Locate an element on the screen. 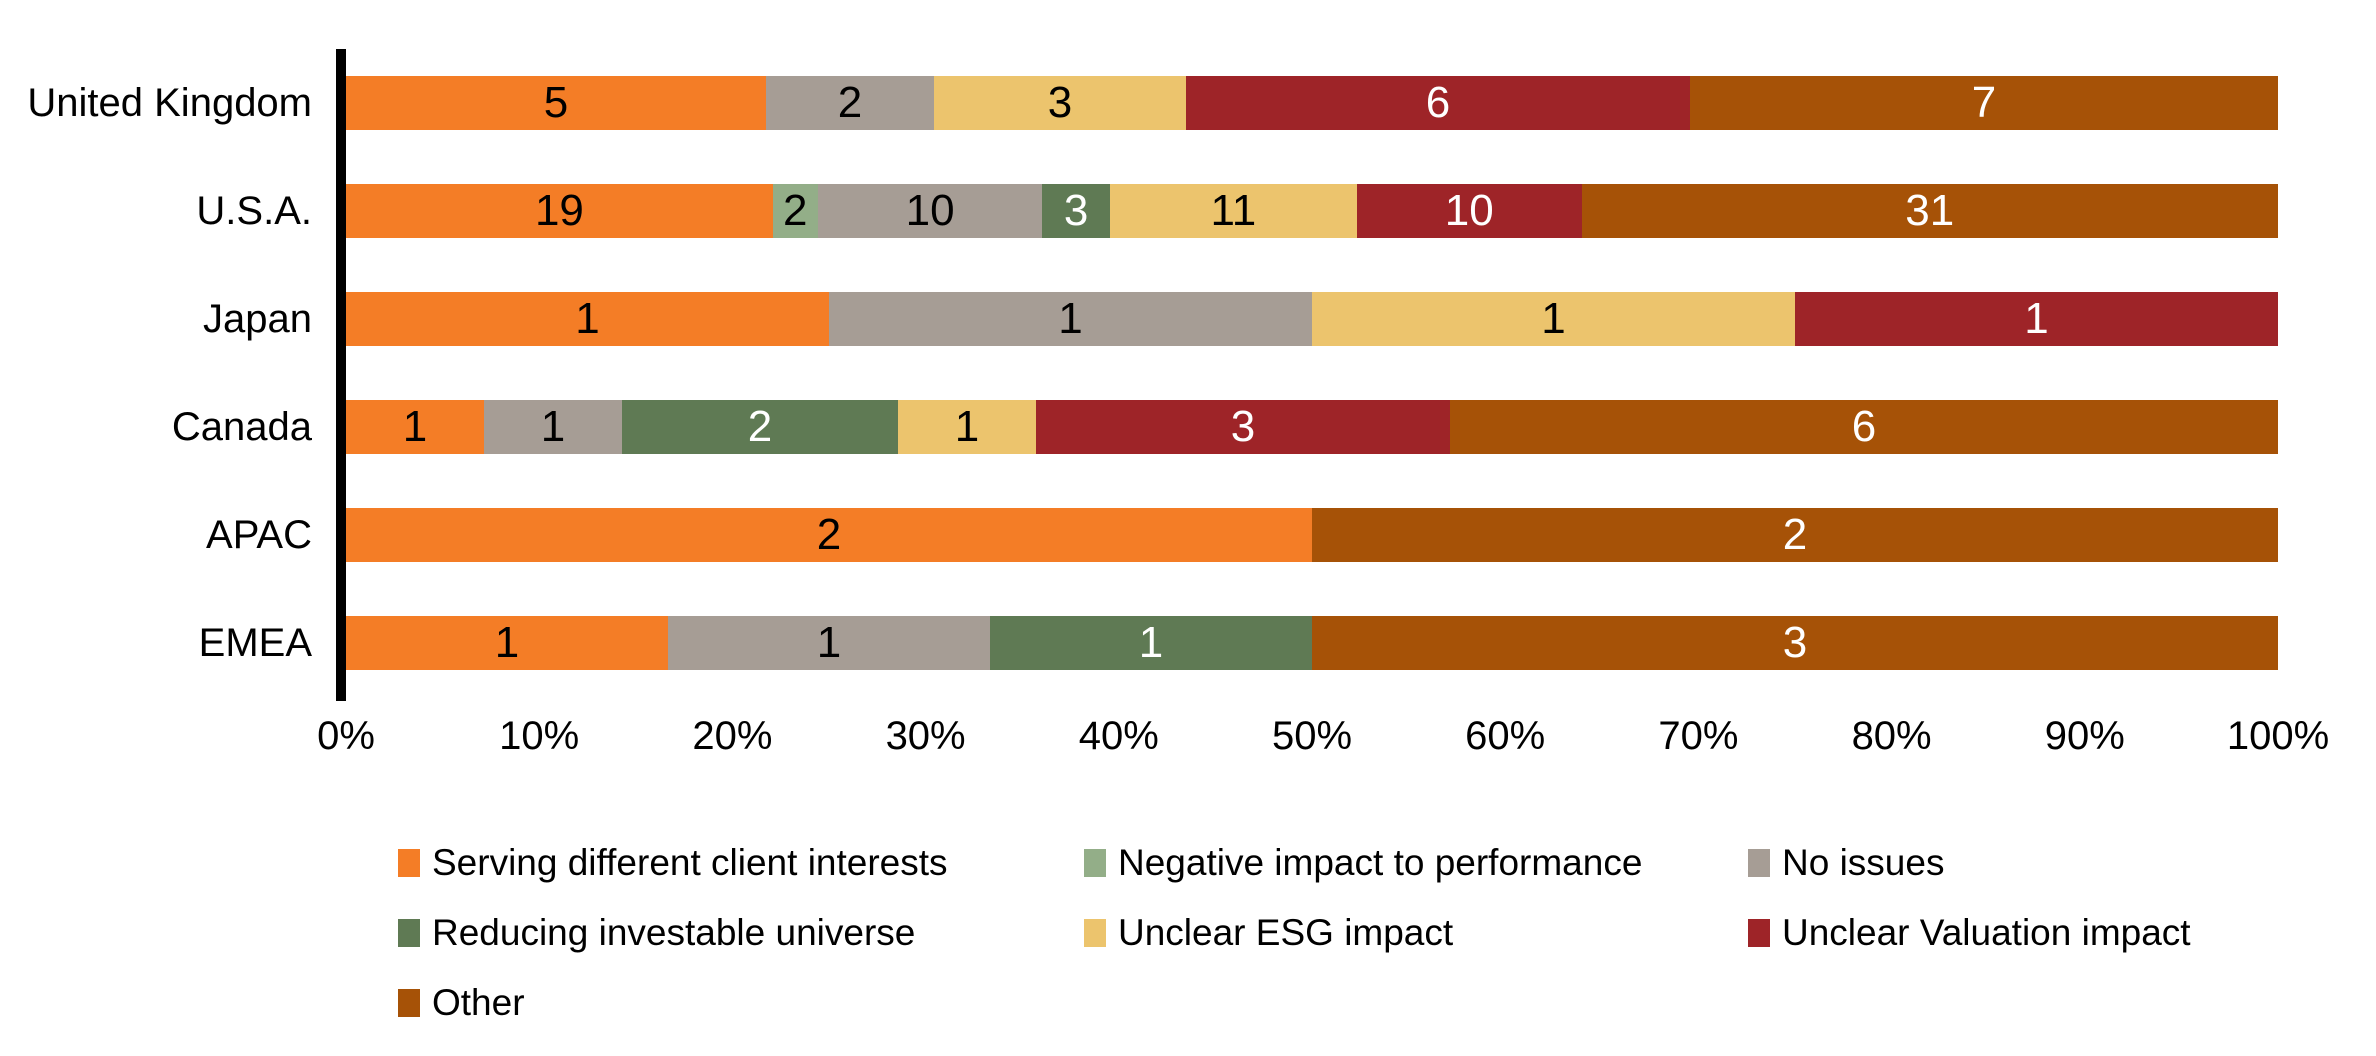 Image resolution: width=2376 pixels, height=1056 pixels. x-tick-label: 40% is located at coordinates (1118, 736).